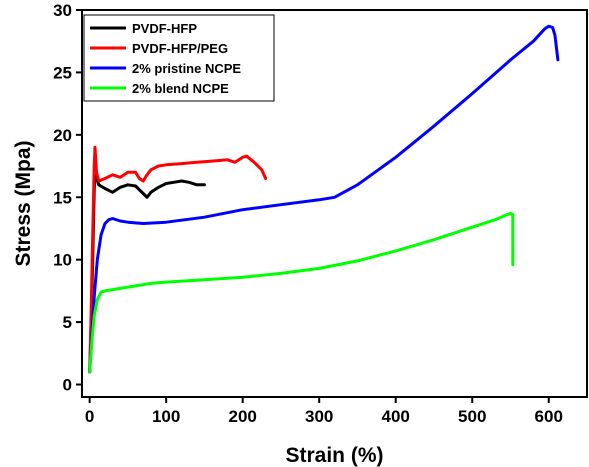 The height and width of the screenshot is (467, 589). Describe the element at coordinates (164, 28) in the screenshot. I see `legend-label-0: PVDF-HFP` at that location.